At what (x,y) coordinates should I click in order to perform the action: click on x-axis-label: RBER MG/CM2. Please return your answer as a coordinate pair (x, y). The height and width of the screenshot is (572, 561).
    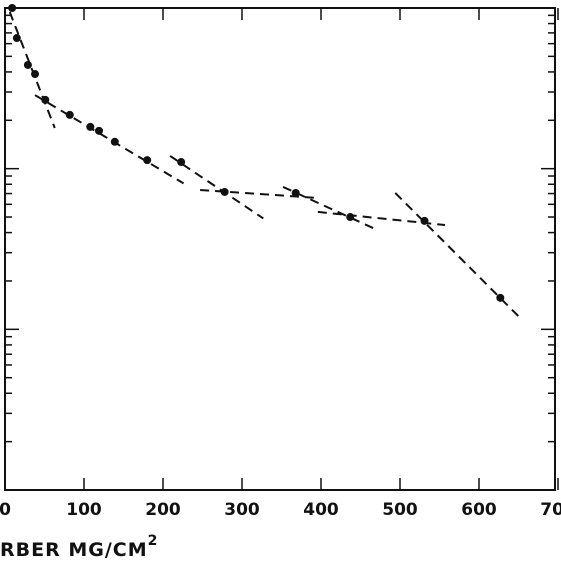
    Looking at the image, I should click on (79, 547).